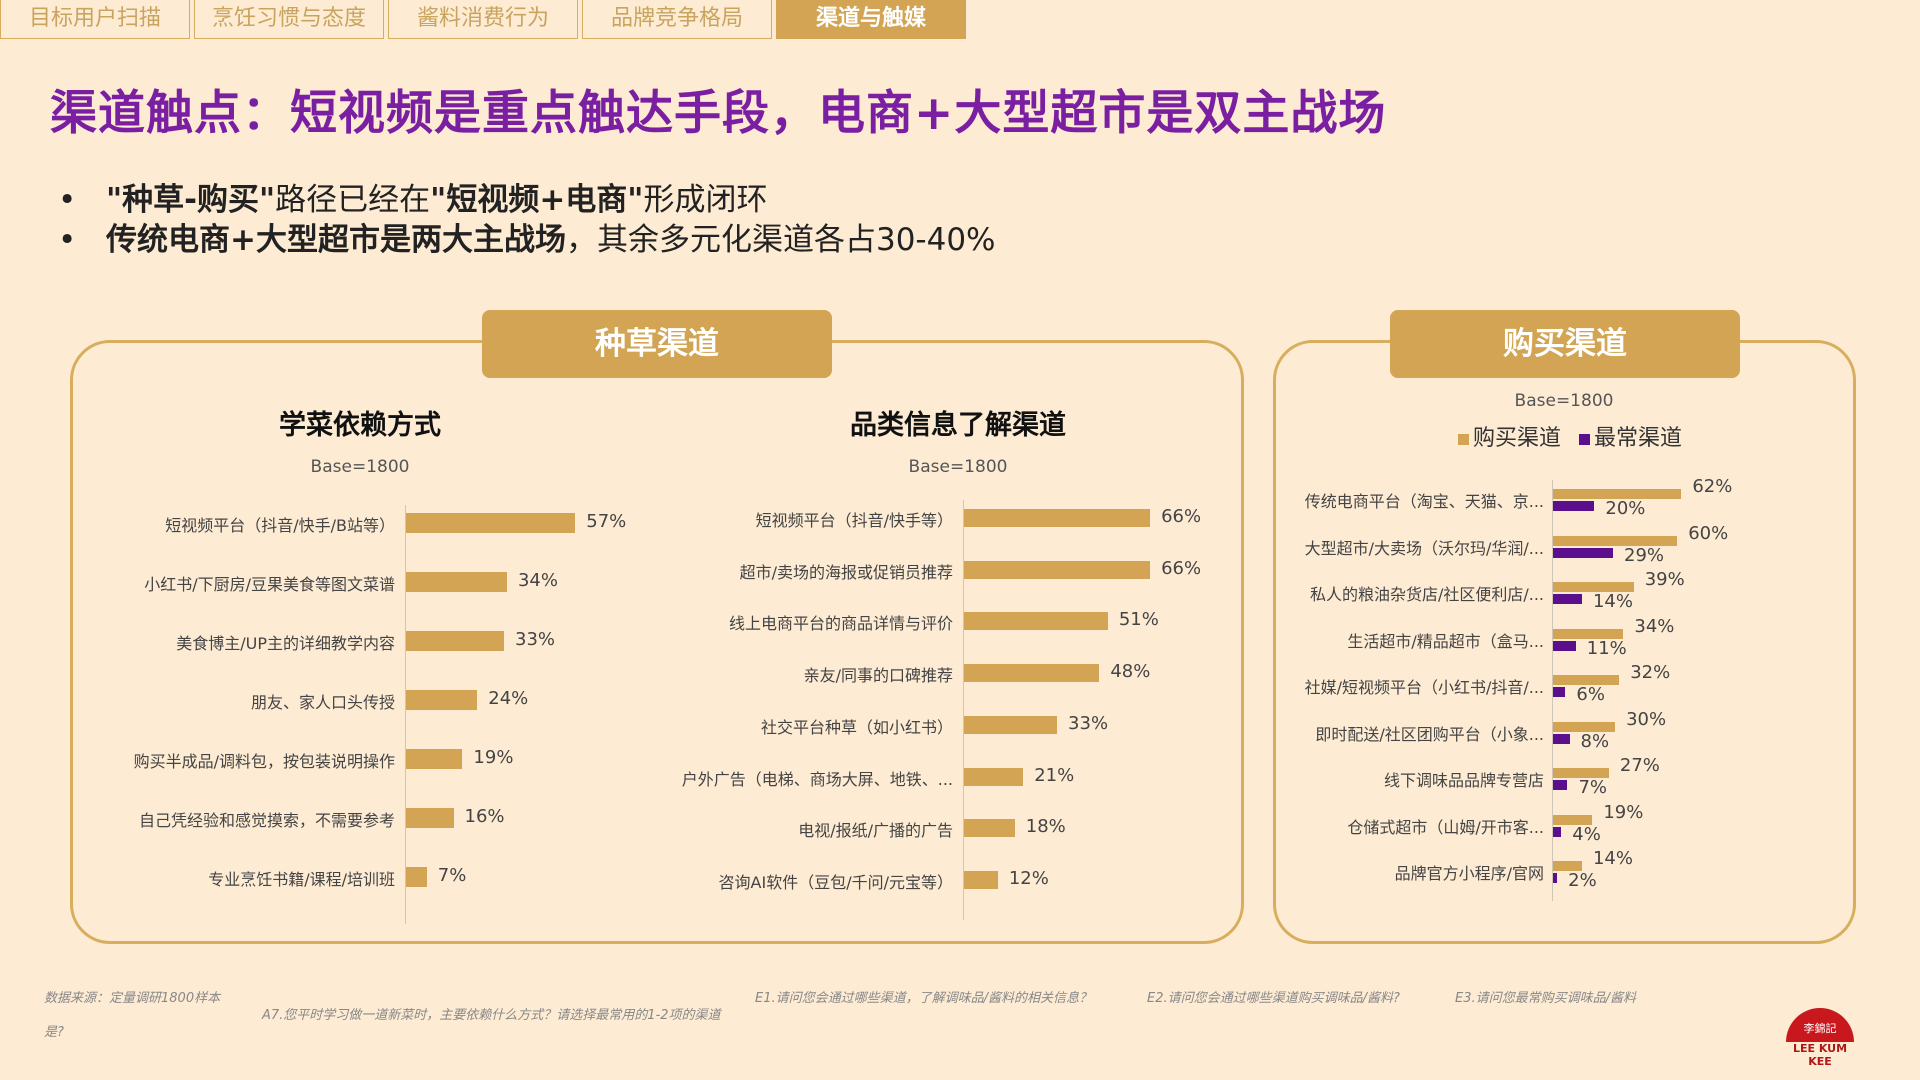 The height and width of the screenshot is (1080, 1920). I want to click on chart-purchase-base: Base=1800, so click(1564, 401).